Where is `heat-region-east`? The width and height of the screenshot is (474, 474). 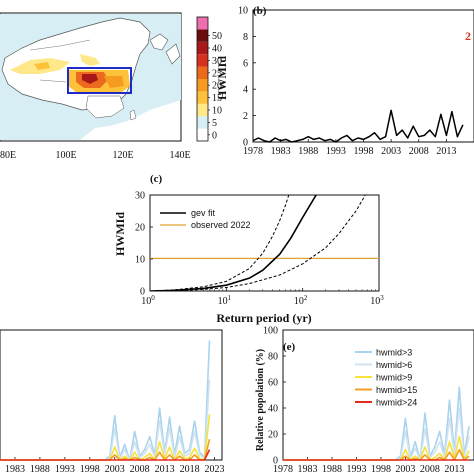
heat-region-east is located at coordinates (114, 82).